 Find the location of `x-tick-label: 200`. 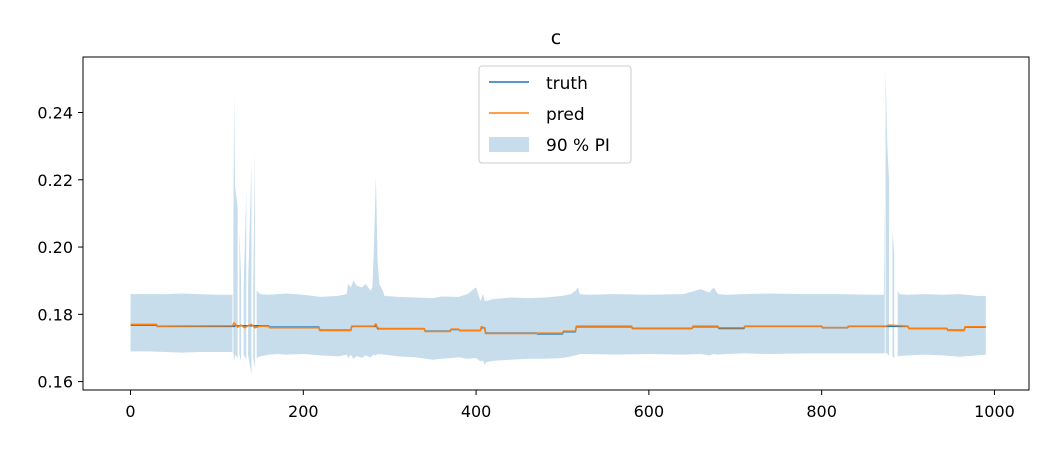

x-tick-label: 200 is located at coordinates (303, 411).